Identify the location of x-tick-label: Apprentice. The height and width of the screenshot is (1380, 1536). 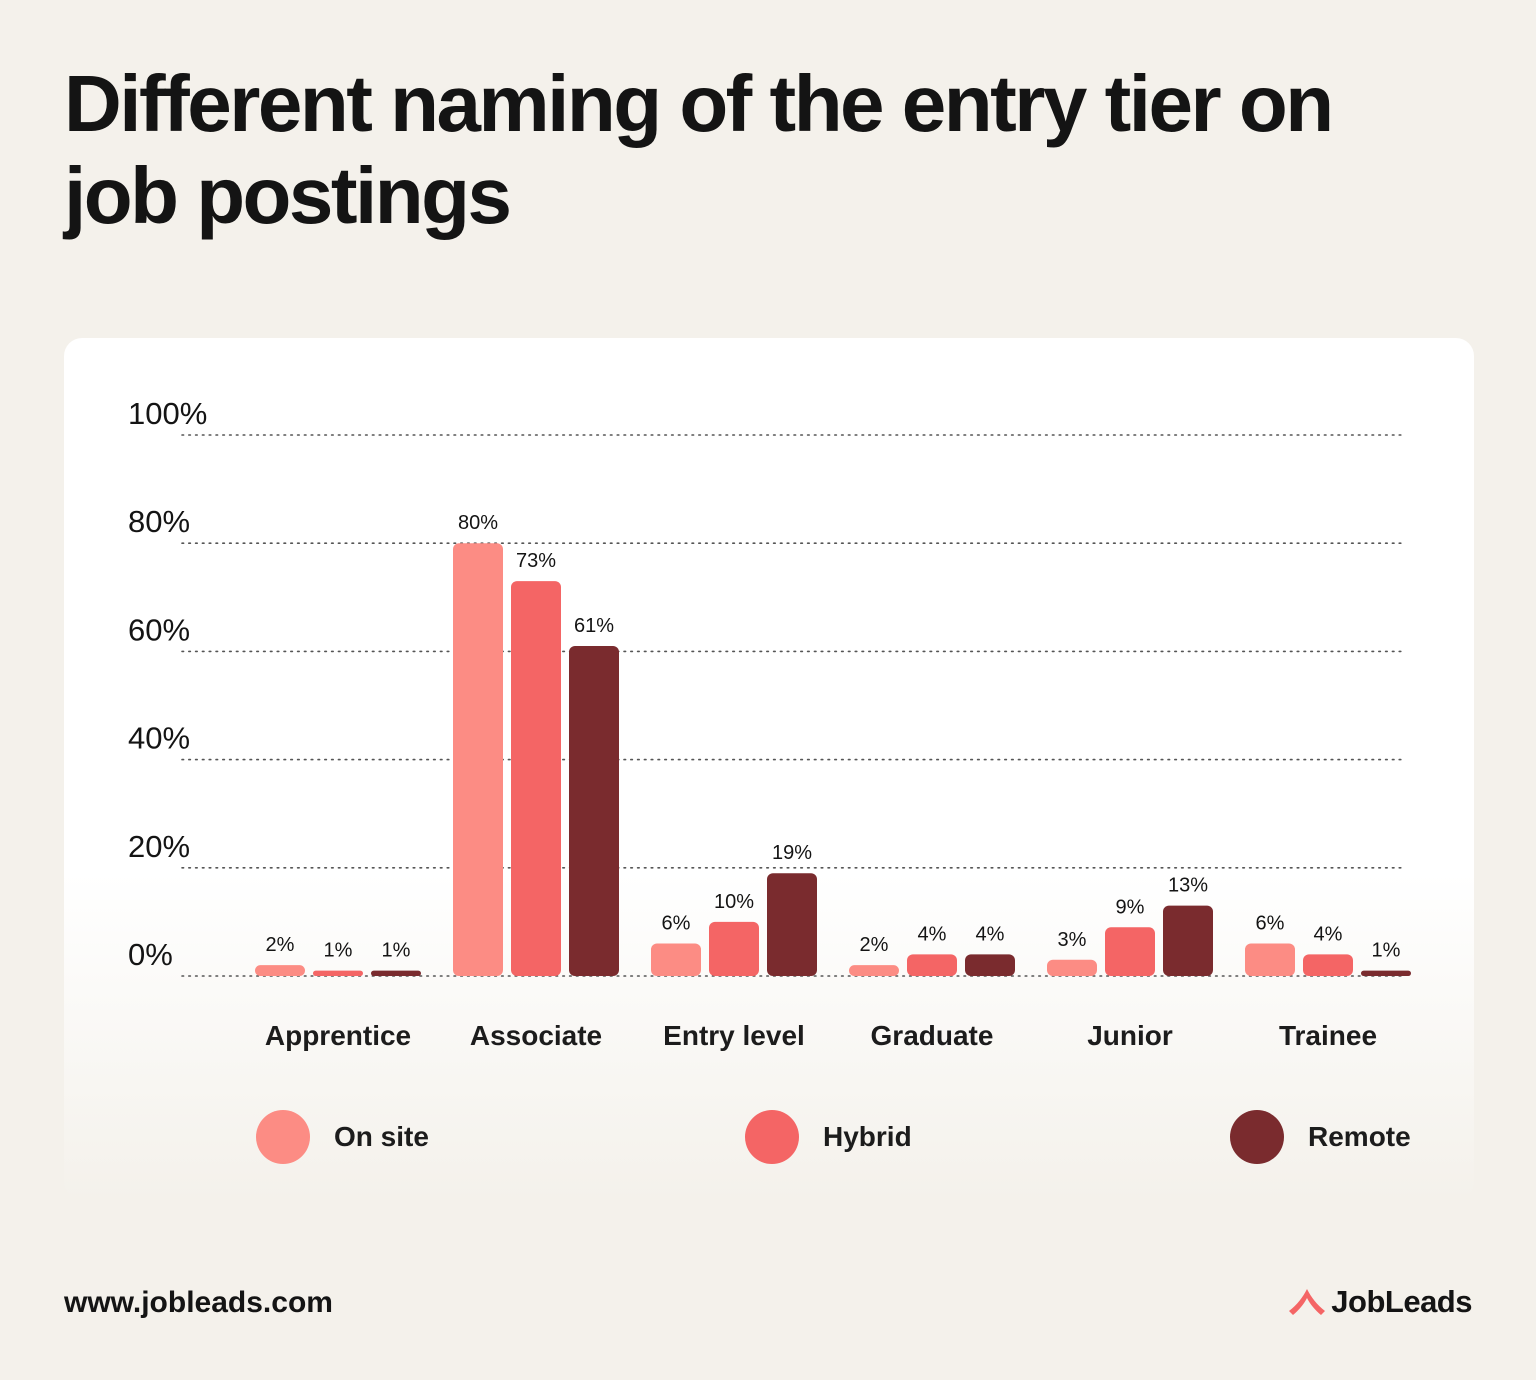
(338, 1035).